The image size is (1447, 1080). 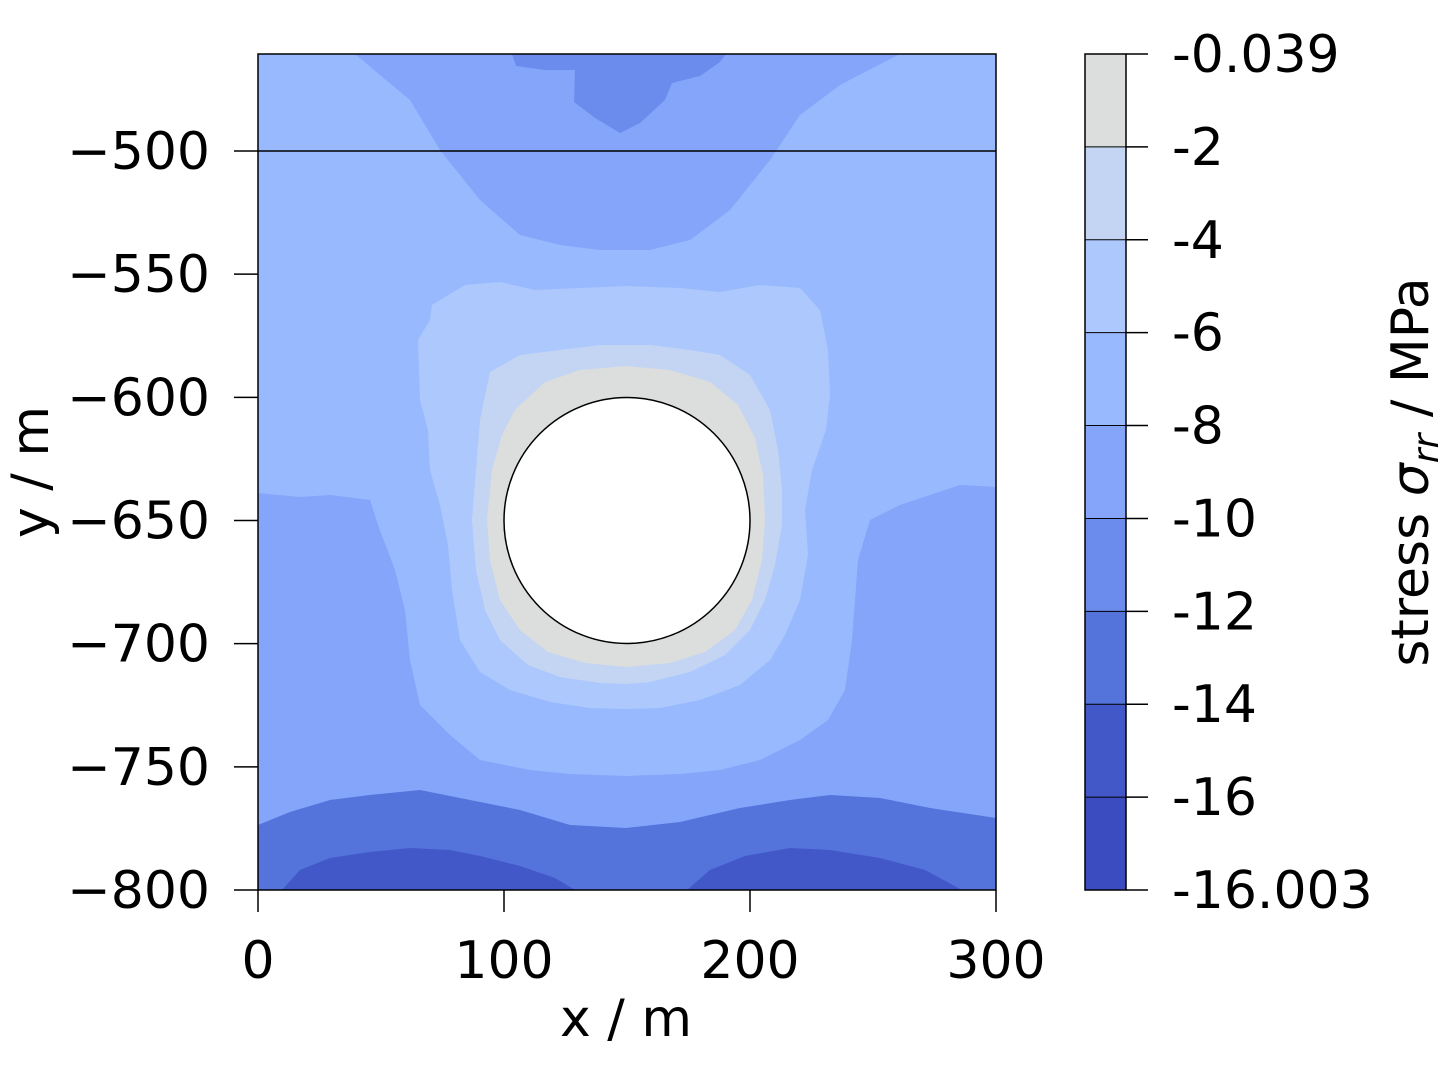 What do you see at coordinates (138, 398) in the screenshot?
I see `y-tick-label: −600` at bounding box center [138, 398].